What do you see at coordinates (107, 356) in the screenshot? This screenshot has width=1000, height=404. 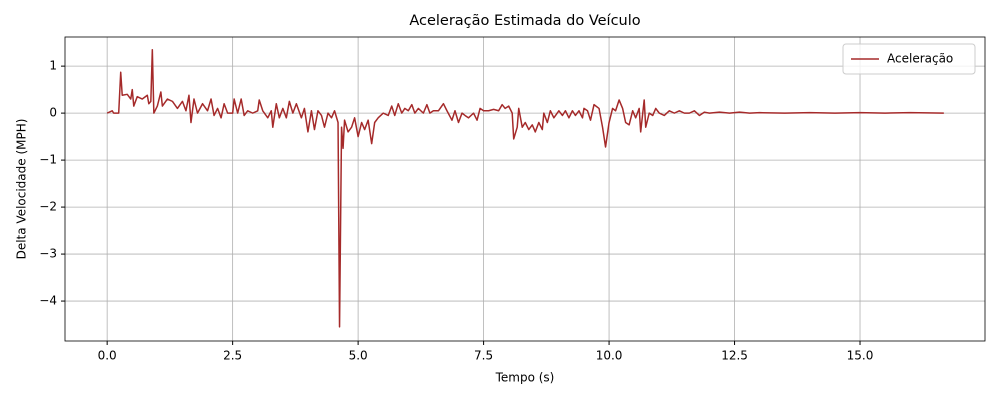 I see `x-tick-label: 0.0` at bounding box center [107, 356].